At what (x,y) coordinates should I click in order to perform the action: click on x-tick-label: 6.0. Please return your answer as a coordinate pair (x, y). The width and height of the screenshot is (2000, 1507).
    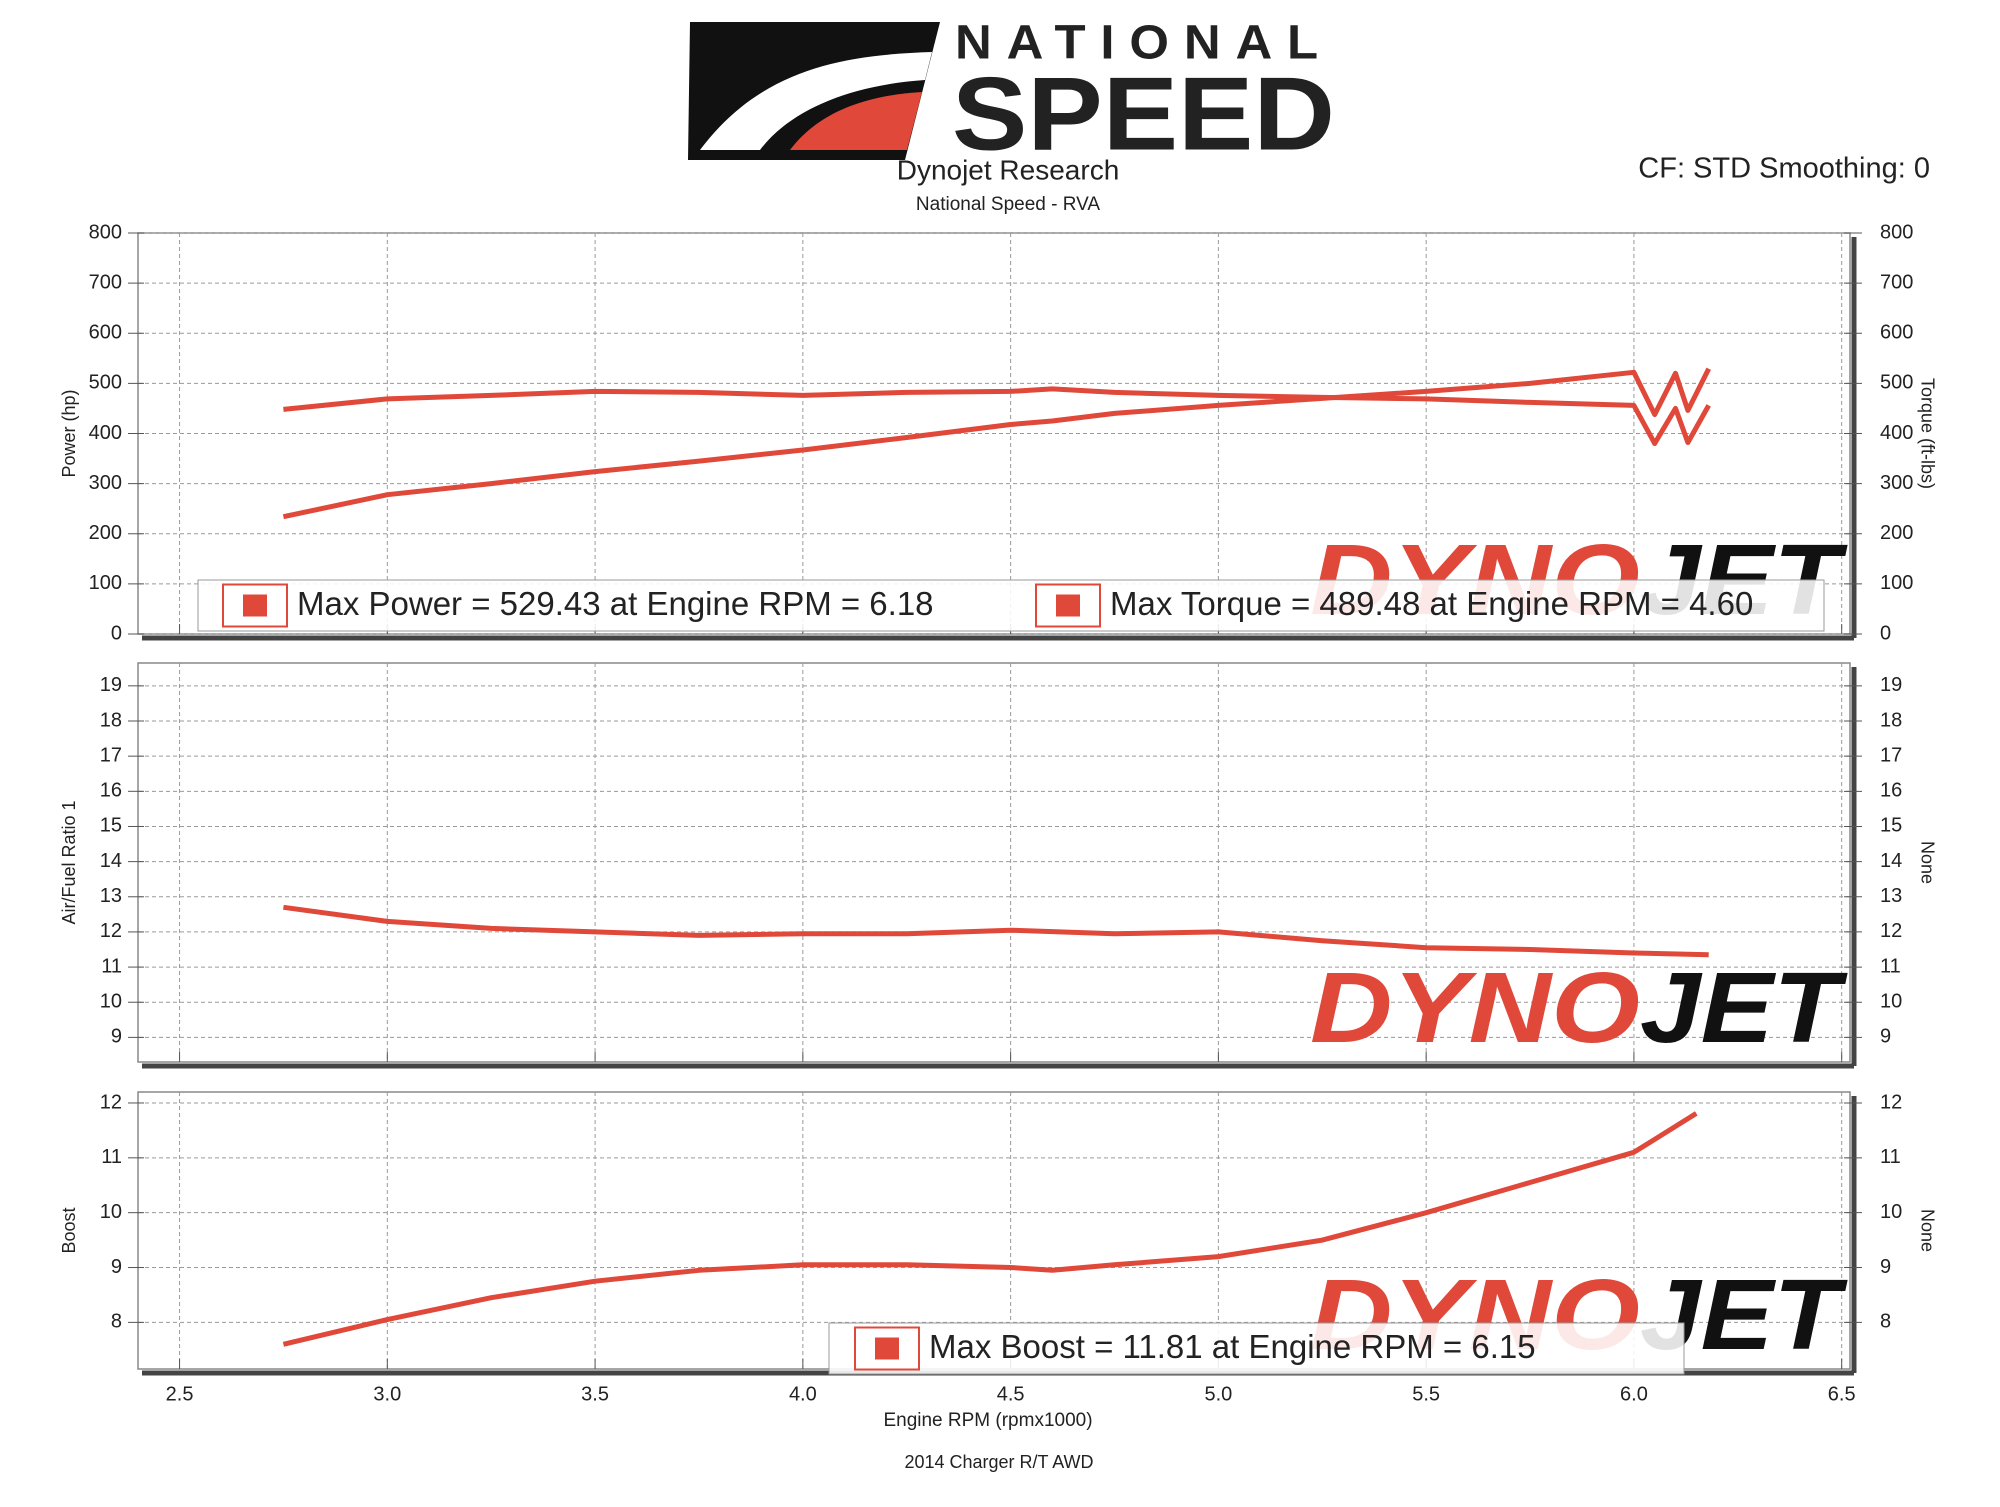
    Looking at the image, I should click on (1634, 1394).